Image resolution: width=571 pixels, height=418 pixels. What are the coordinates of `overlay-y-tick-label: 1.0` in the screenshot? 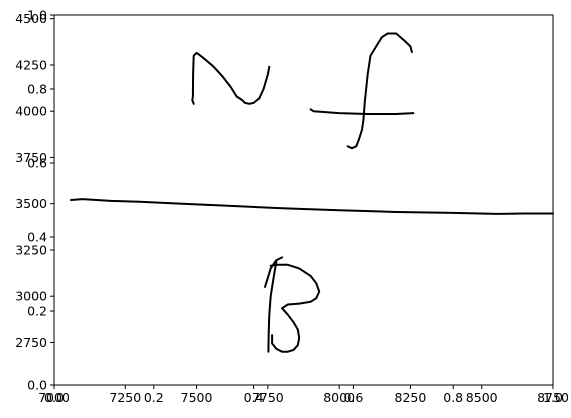 It's located at (37, 15).